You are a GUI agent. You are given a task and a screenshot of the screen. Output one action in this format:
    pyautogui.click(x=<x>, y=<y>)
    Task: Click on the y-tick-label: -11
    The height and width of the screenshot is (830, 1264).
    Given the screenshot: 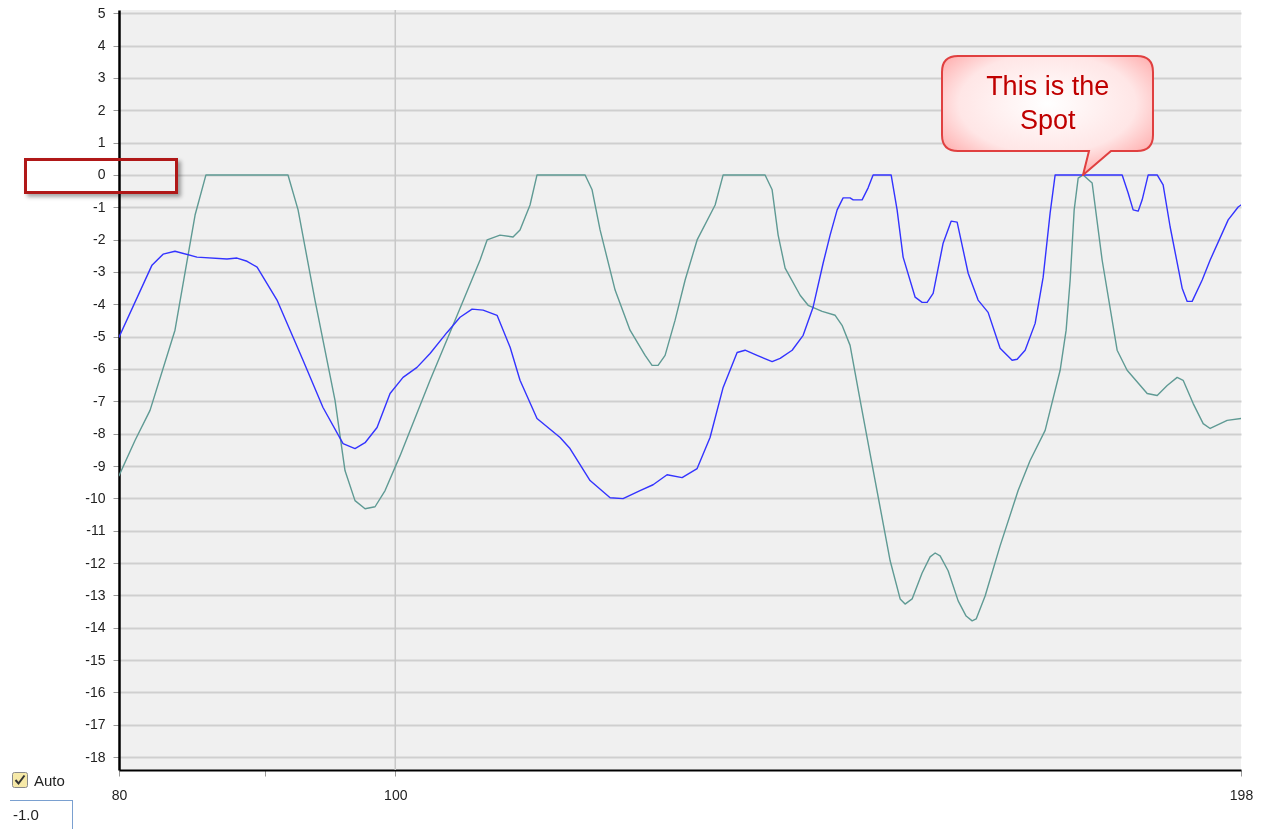 What is the action you would take?
    pyautogui.click(x=96, y=530)
    